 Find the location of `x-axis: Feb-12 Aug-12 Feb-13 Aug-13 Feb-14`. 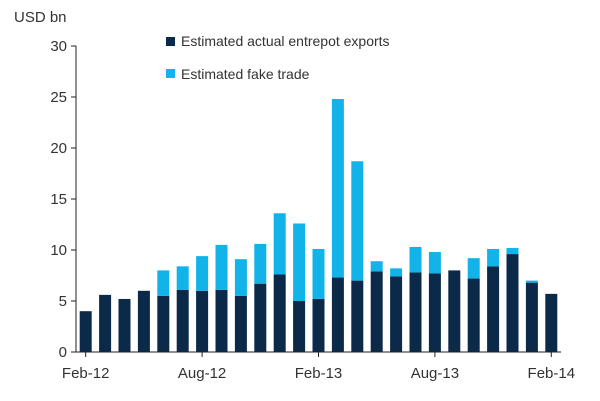

x-axis: Feb-12 Aug-12 Feb-13 Aug-13 Feb-14 is located at coordinates (319, 366).